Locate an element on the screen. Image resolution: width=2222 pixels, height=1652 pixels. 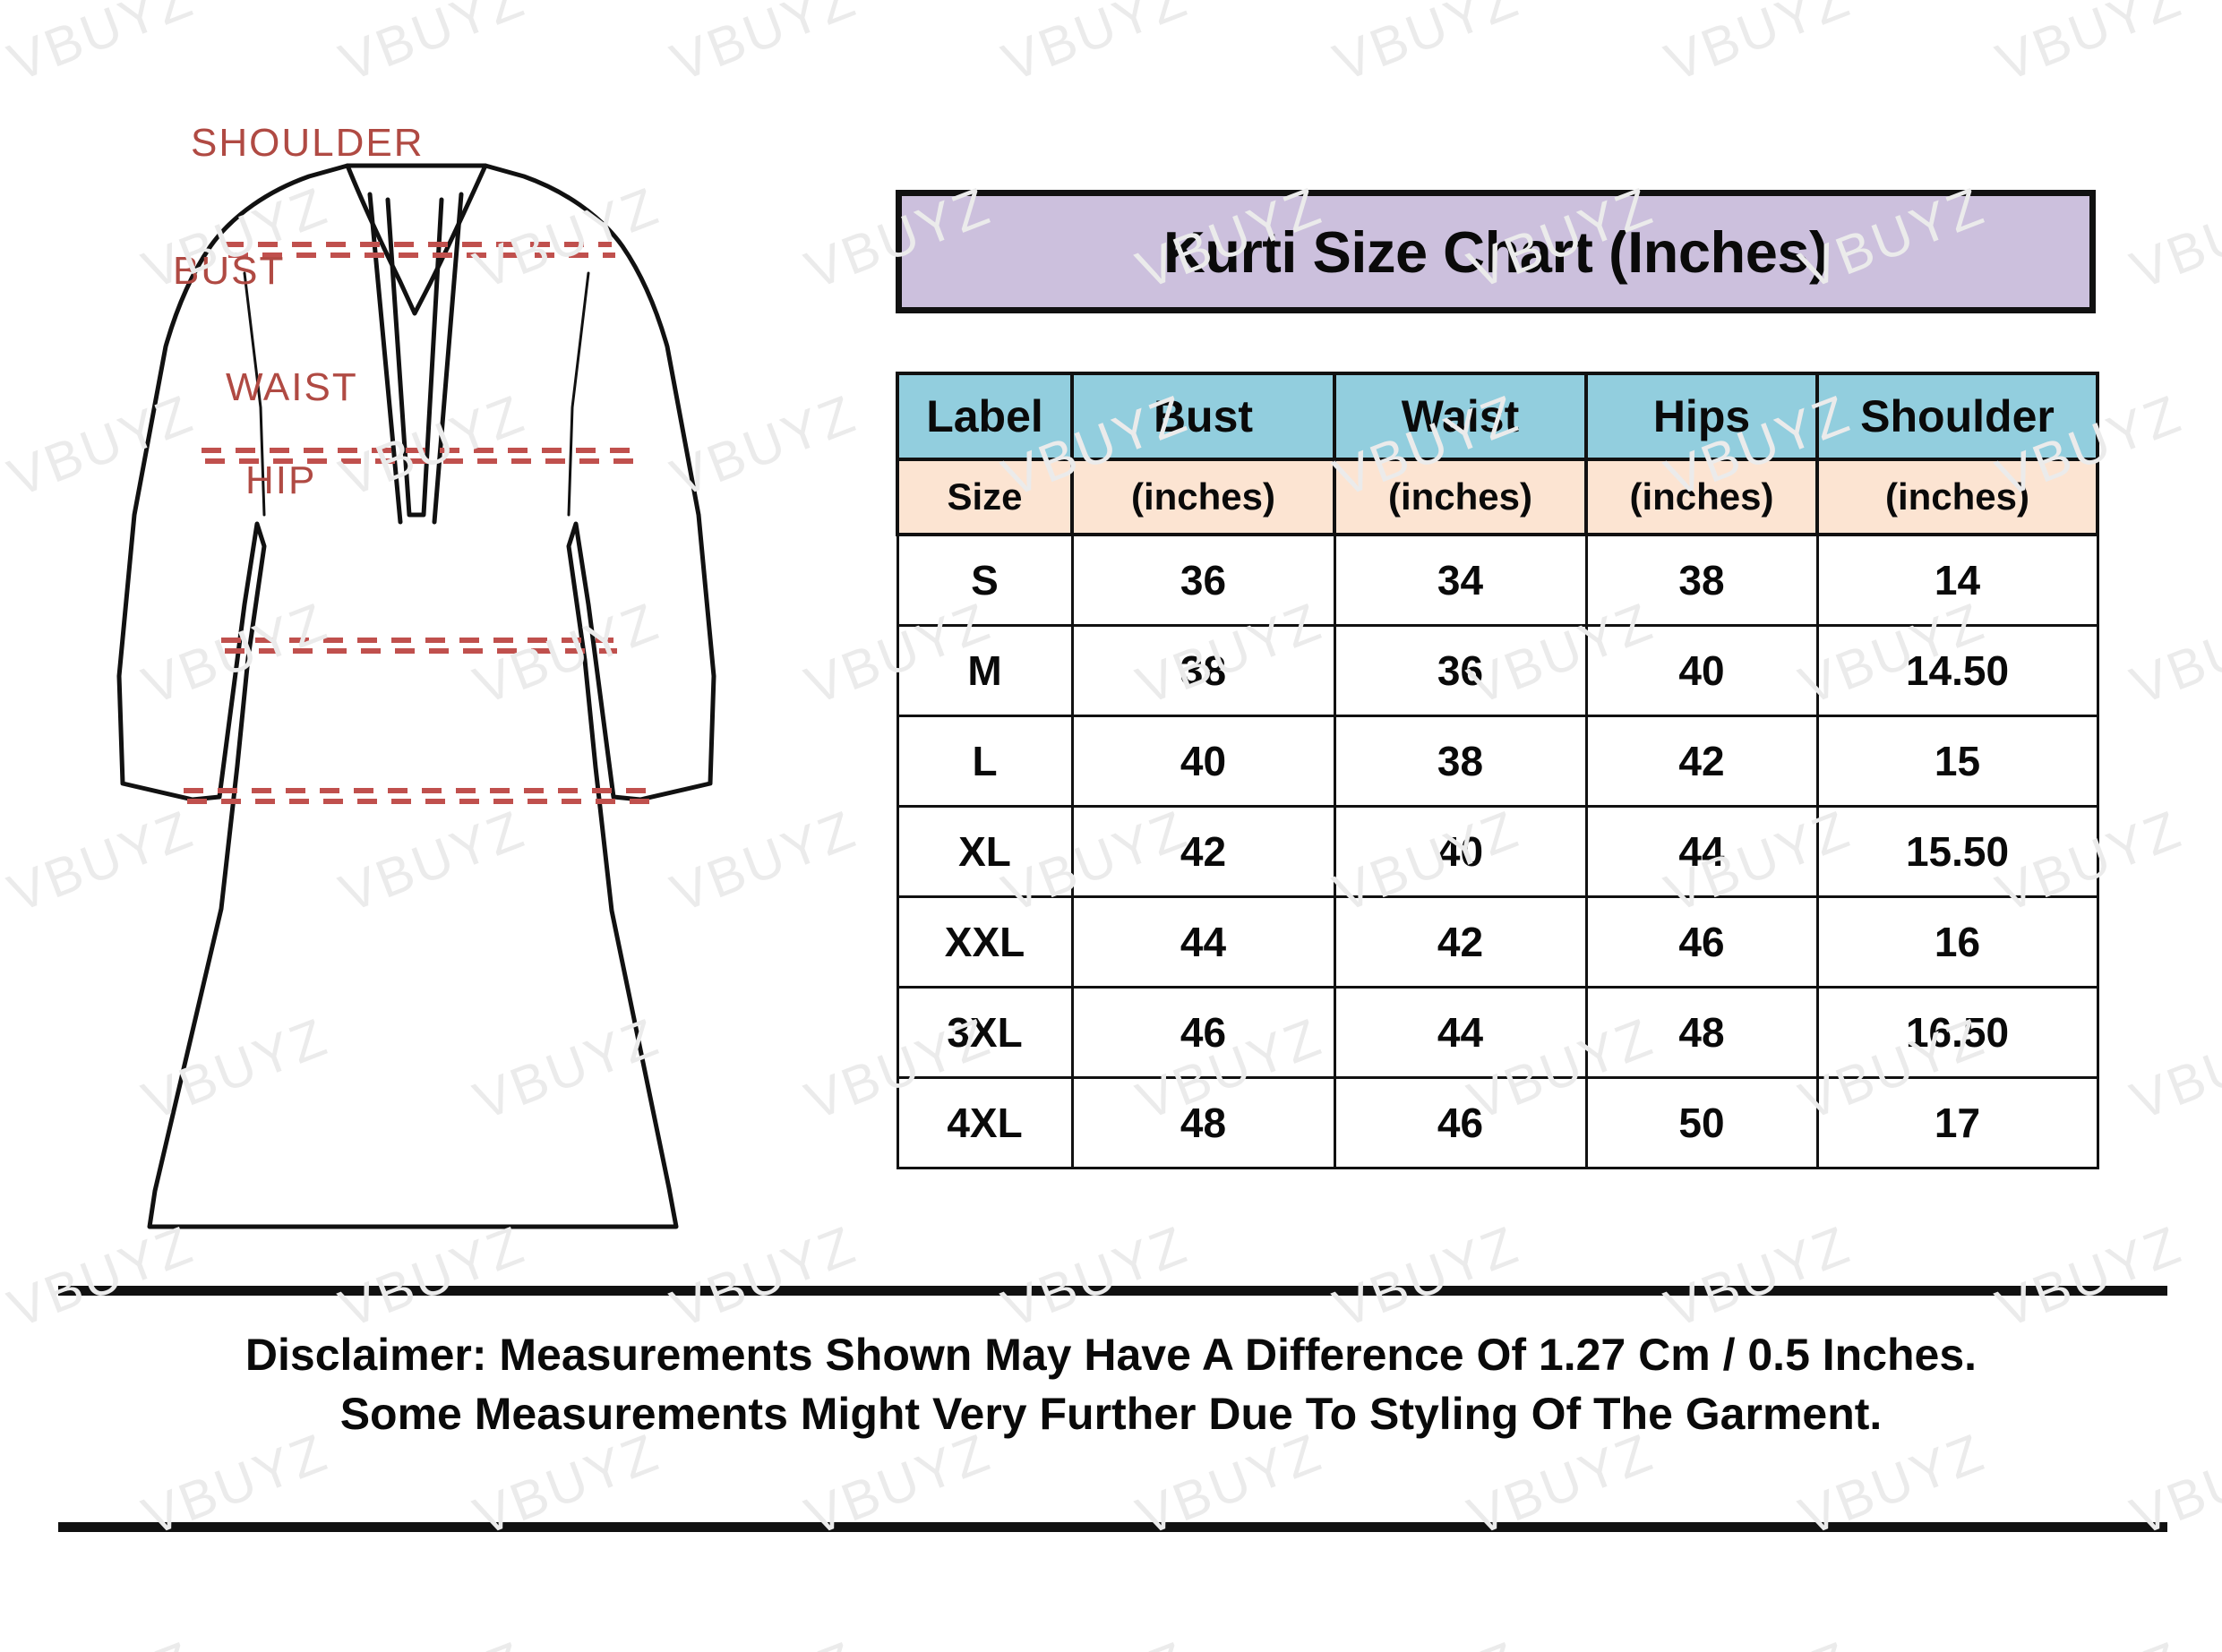
table-row: 3XL 46 44 48 16.50 is located at coordinates (1497, 1032).